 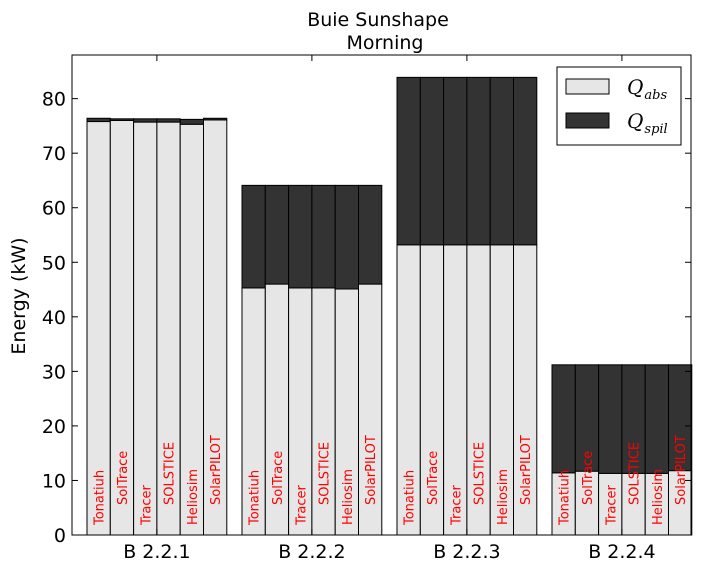 I want to click on x-tick-label: B 2.2.1, so click(x=156, y=552).